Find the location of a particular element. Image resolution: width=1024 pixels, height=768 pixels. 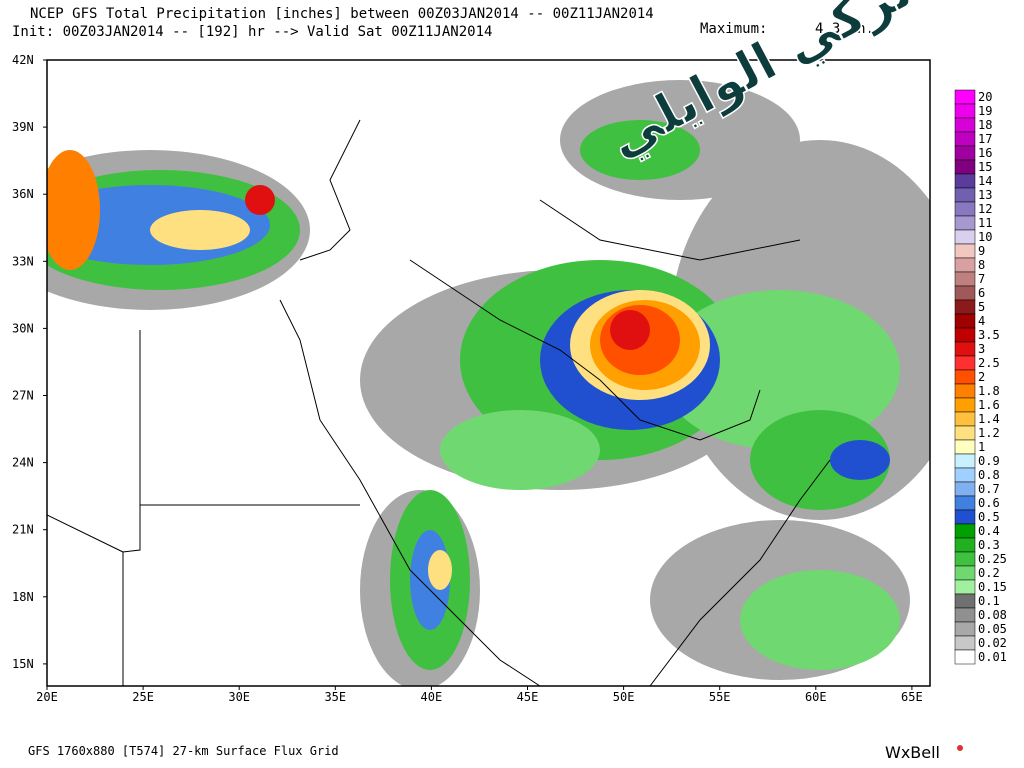

lon-label: 20E is located at coordinates (47, 697).